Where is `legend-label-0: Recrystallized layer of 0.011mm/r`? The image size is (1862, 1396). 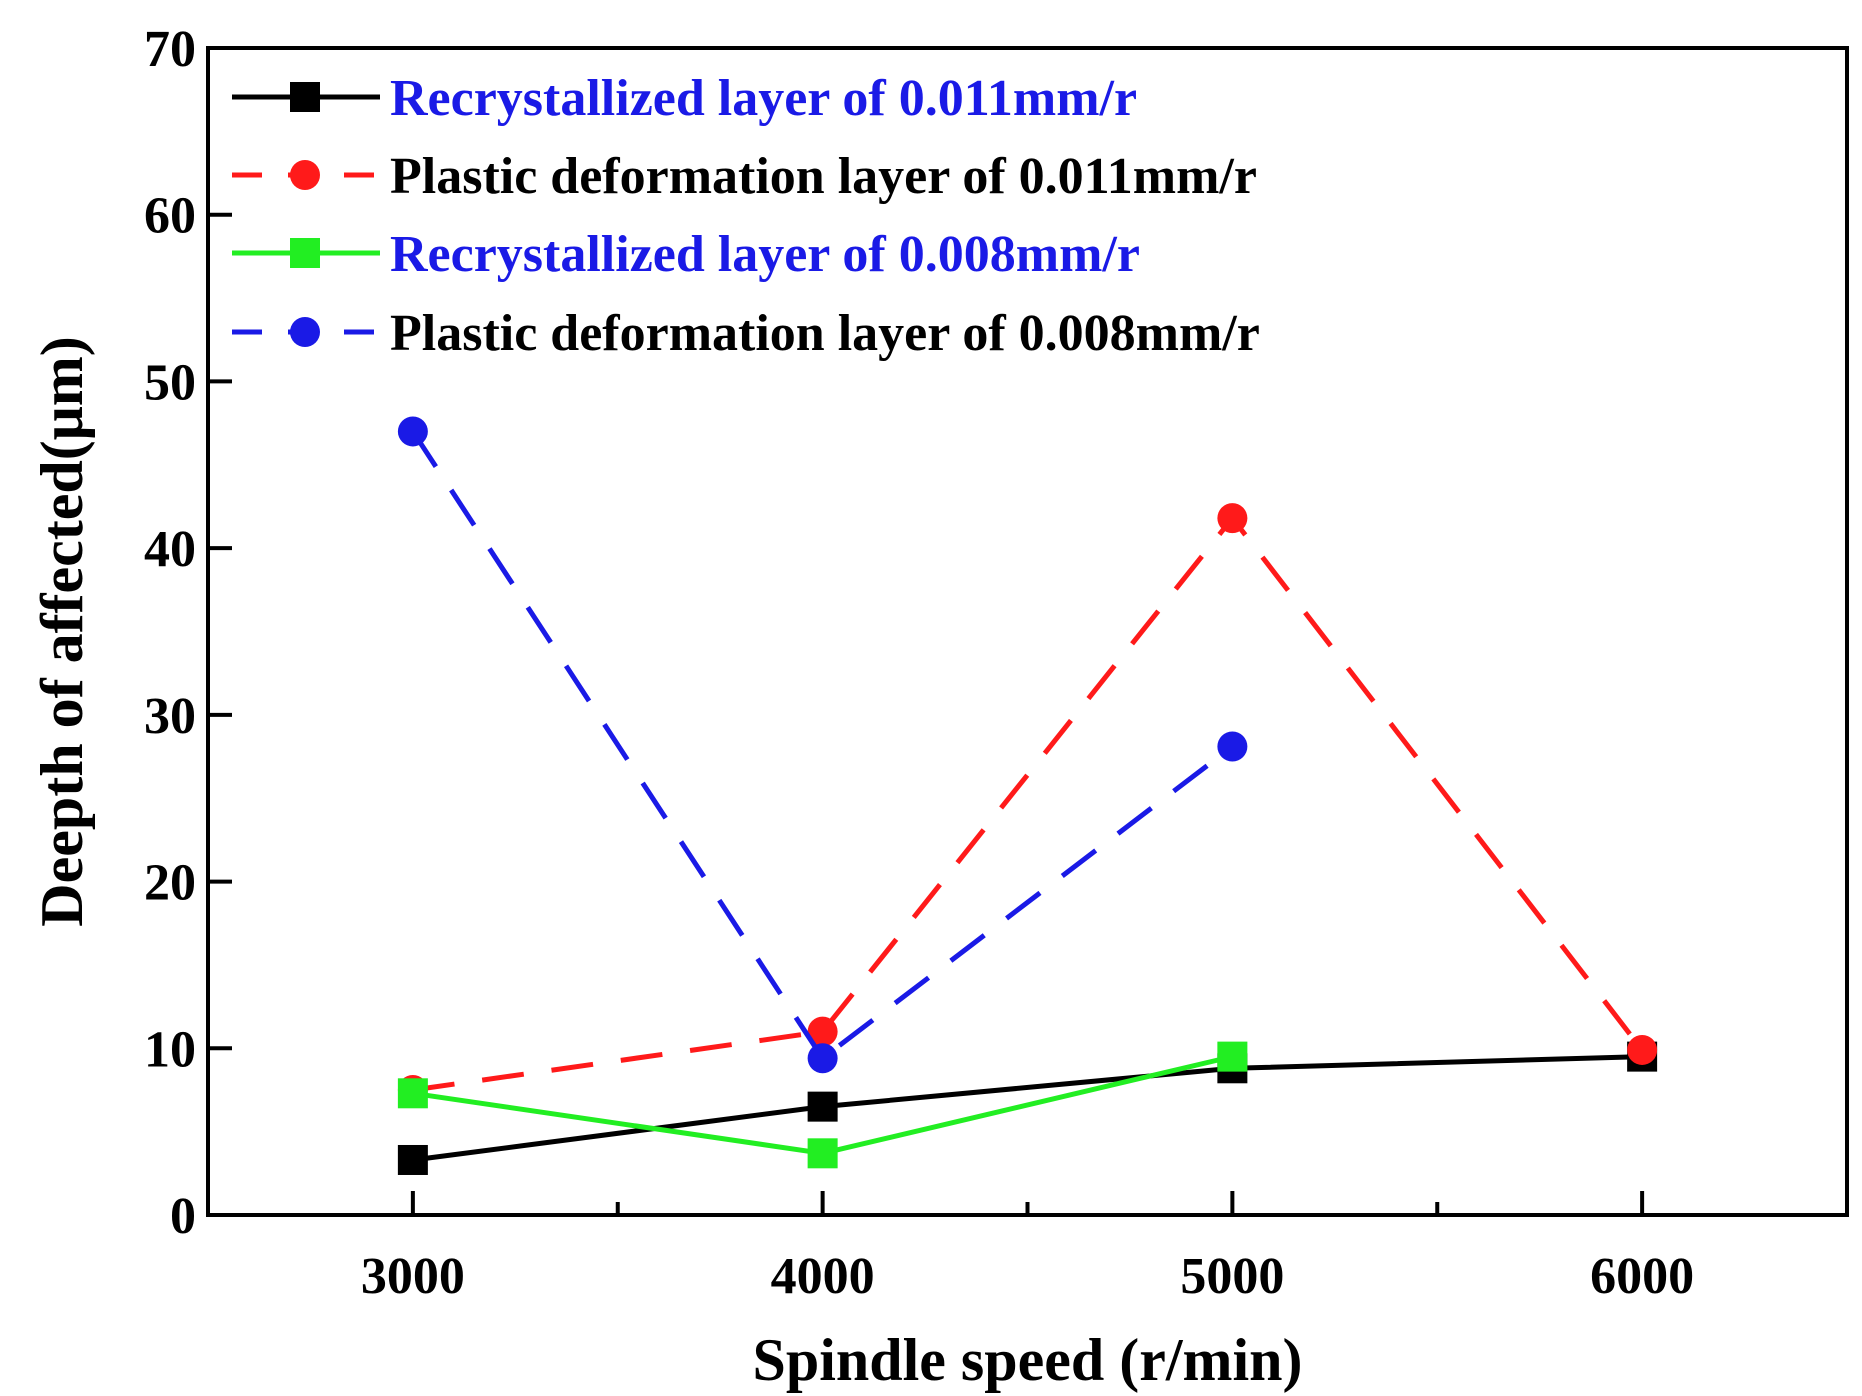
legend-label-0: Recrystallized layer of 0.011mm/r is located at coordinates (763, 98).